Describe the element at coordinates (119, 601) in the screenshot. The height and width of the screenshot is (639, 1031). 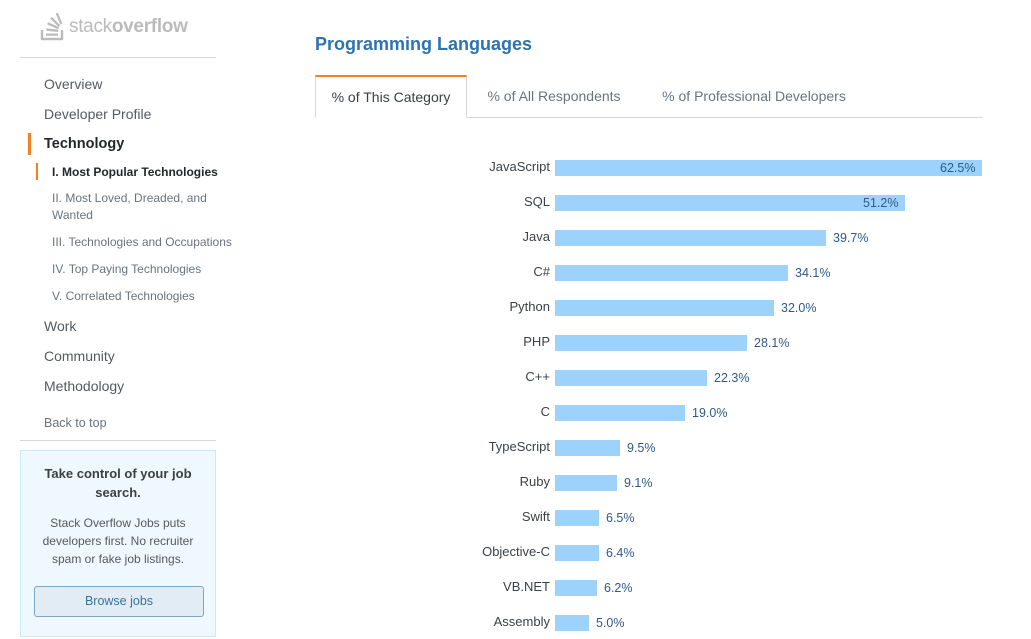
I see `browse-jobs-button: Browse jobs` at that location.